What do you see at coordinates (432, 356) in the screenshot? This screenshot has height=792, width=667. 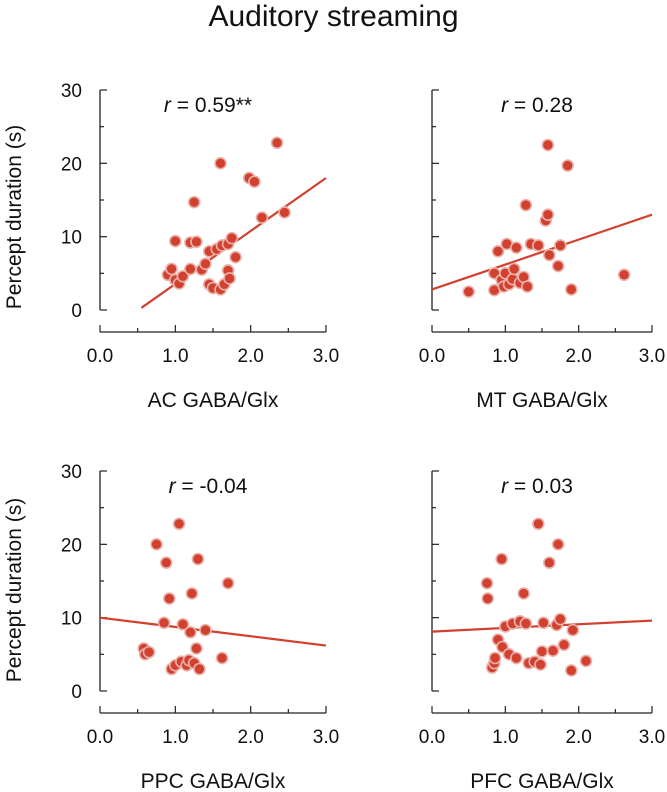 I see `panel-2-x-tick-label: 0.0` at bounding box center [432, 356].